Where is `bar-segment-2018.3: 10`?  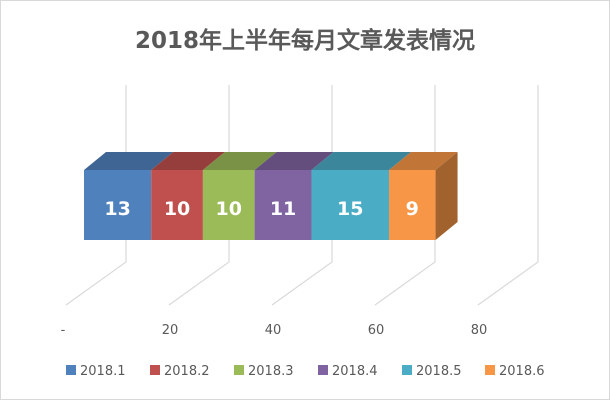
bar-segment-2018.3: 10 is located at coordinates (239, 196).